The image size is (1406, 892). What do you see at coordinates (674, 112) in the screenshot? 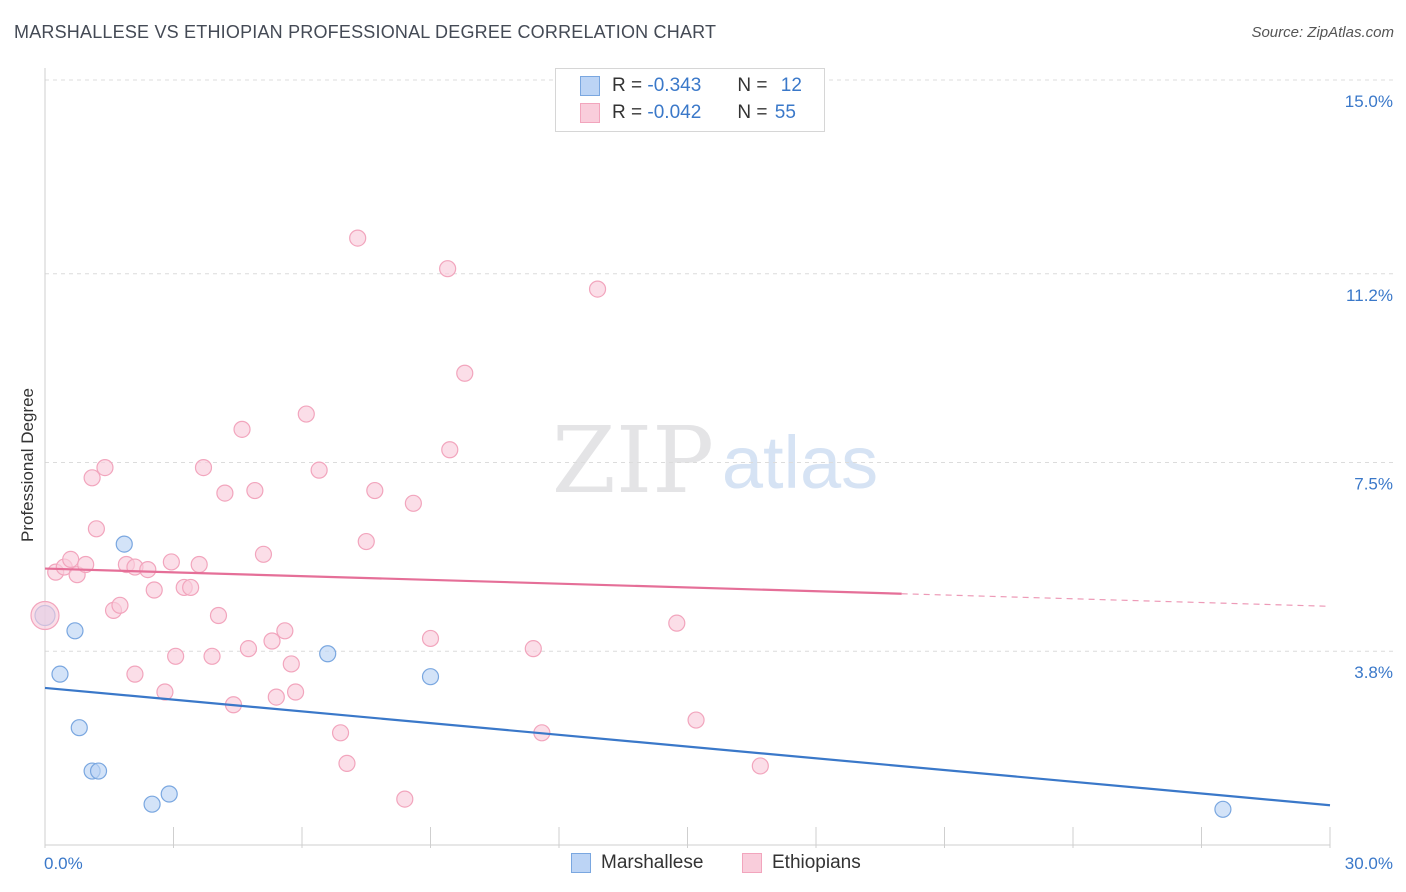
I see `ethiopians-r-value: -0.042` at bounding box center [674, 112].